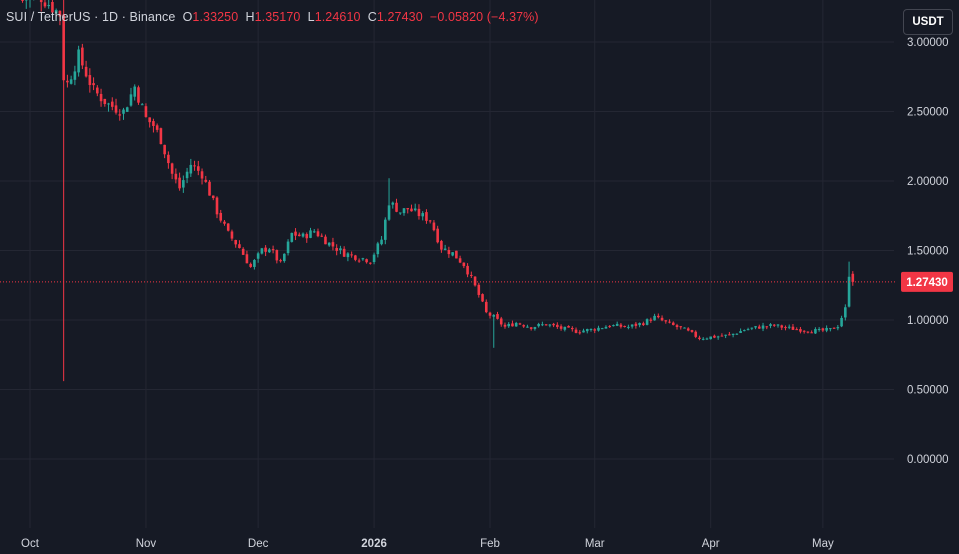 This screenshot has height=554, width=959. I want to click on symbol-title: SUI / TetherUS · 1D · Binance, so click(91, 17).